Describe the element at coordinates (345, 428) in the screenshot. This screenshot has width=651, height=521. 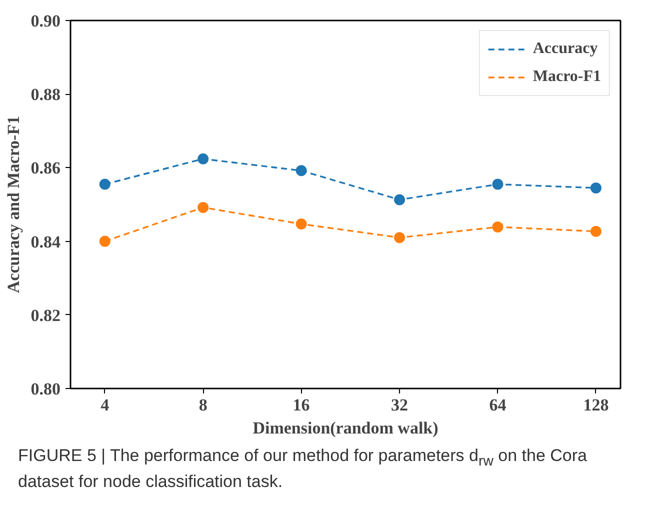
I see `x-axis-title: Dimension(random walk)` at that location.